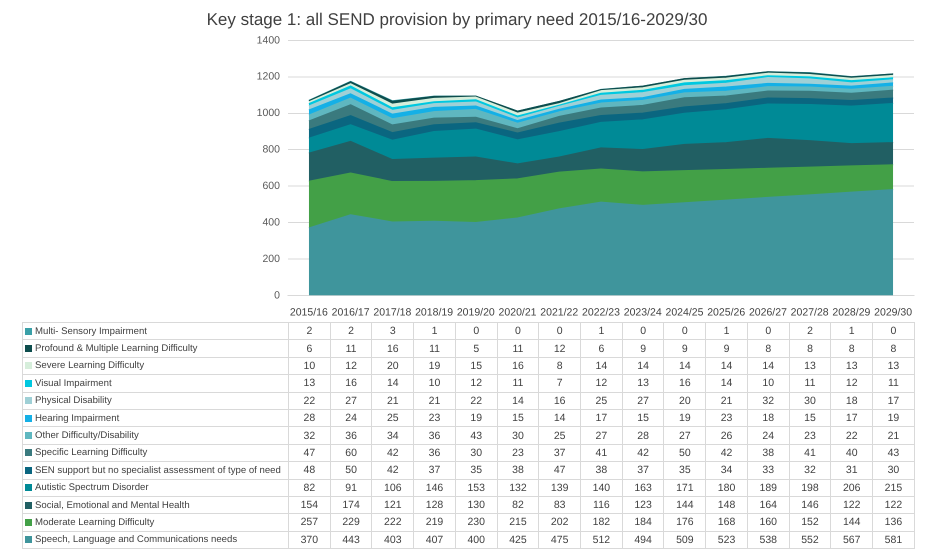 This screenshot has width=928, height=556. What do you see at coordinates (393, 435) in the screenshot?
I see `data-label: 34` at bounding box center [393, 435].